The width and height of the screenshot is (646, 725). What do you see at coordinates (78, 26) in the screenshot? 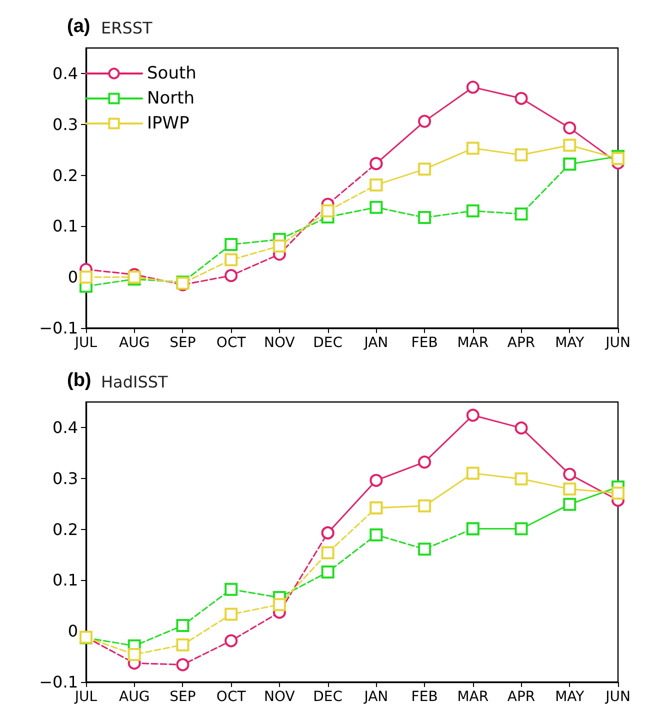
I see `chart-title: (a)` at bounding box center [78, 26].